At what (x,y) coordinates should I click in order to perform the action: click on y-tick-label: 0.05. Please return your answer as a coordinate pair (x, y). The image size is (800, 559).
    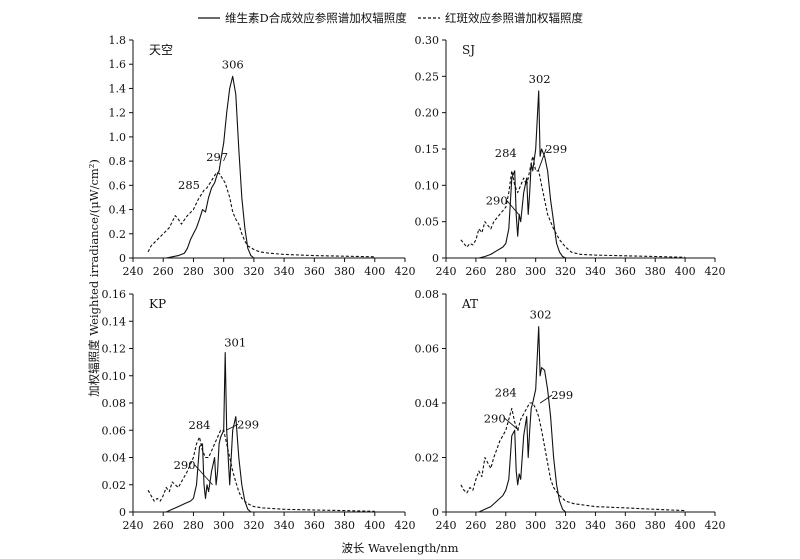
    Looking at the image, I should click on (427, 222).